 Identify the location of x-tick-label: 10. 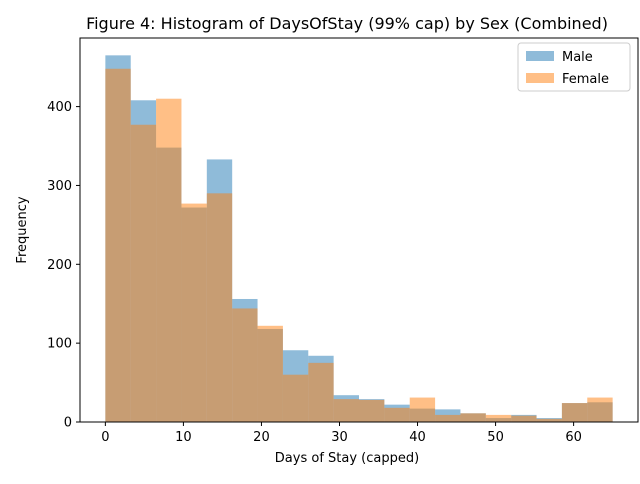
(183, 437).